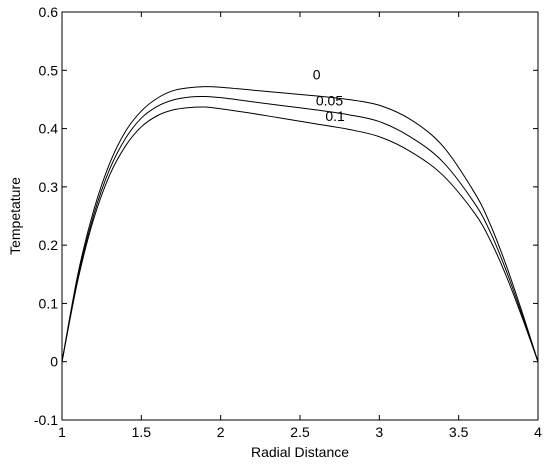  I want to click on y-tick-label: 0, so click(54, 362).